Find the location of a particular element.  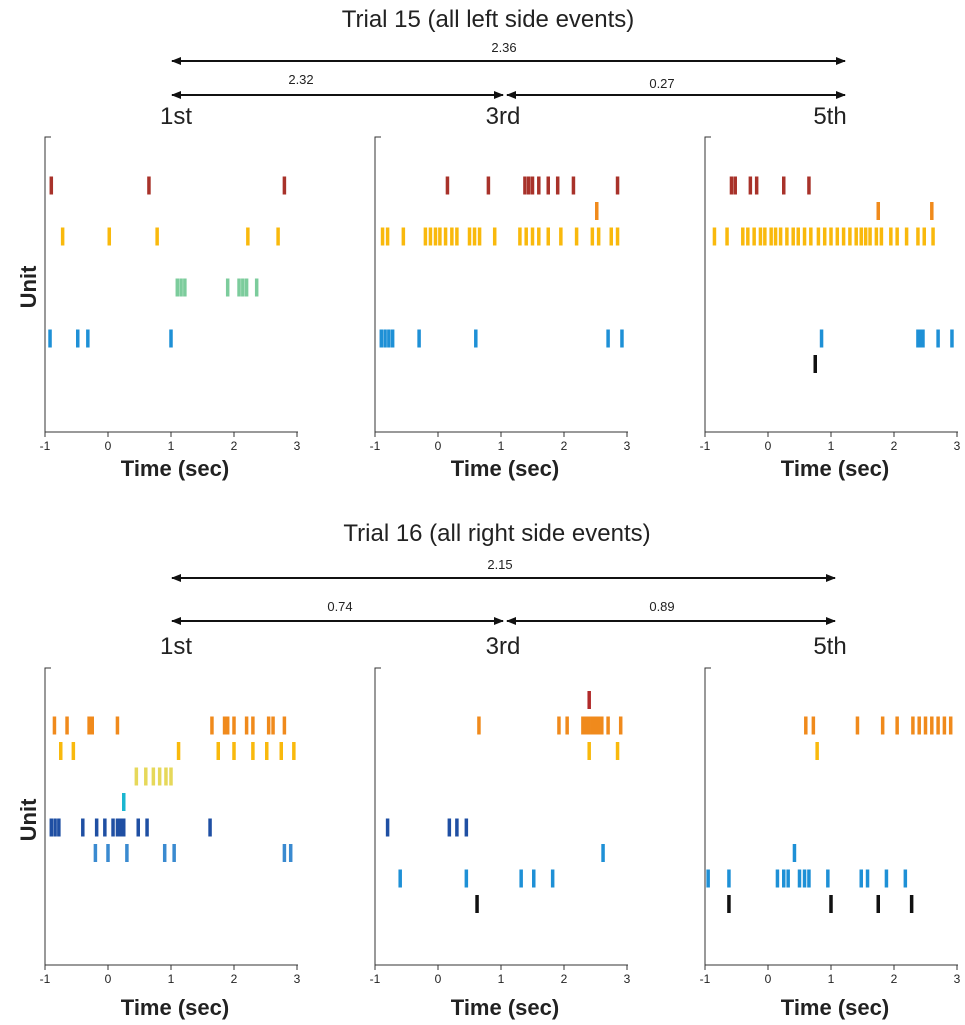

trial-16-event-label-3rd: 3rd is located at coordinates (503, 646).